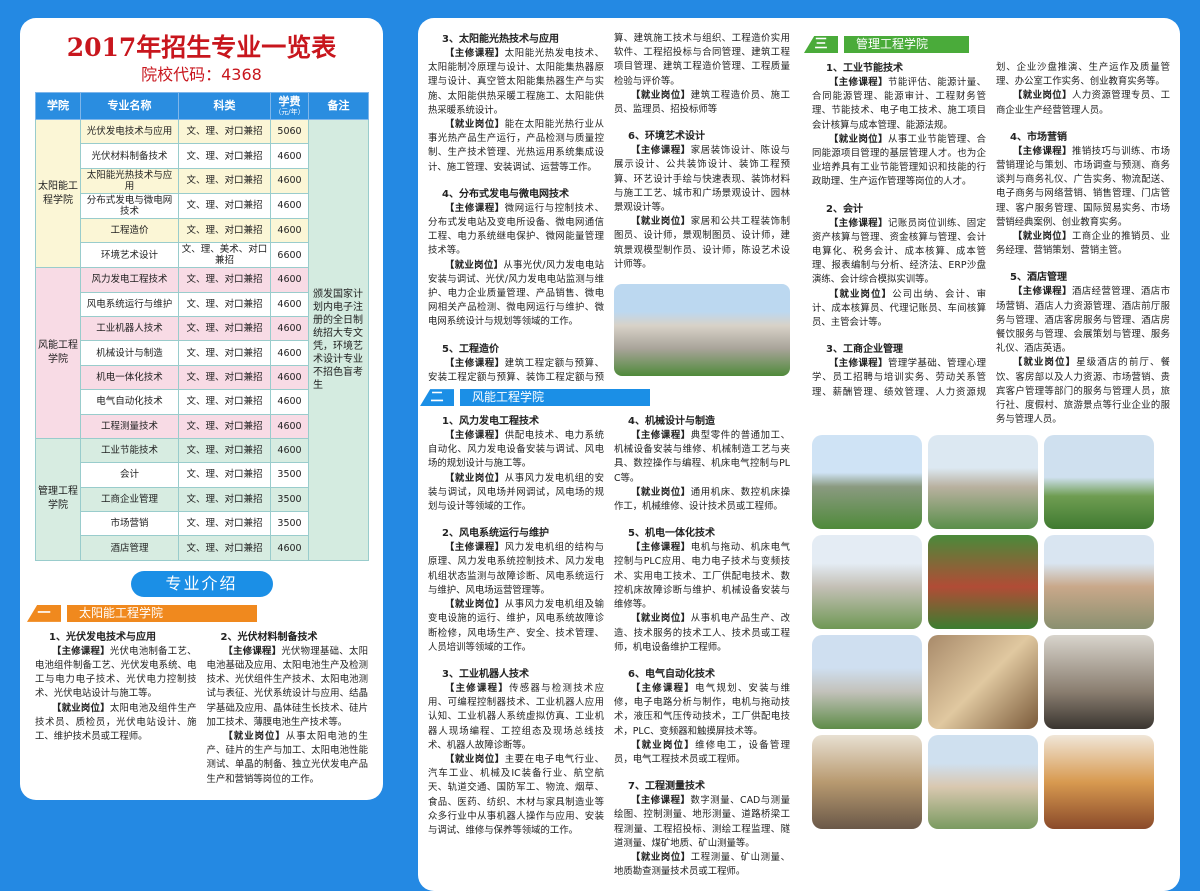 This screenshot has height=891, width=1200. Describe the element at coordinates (605, 398) in the screenshot. I see `section-header-wind: 二 风能工程学院` at that location.